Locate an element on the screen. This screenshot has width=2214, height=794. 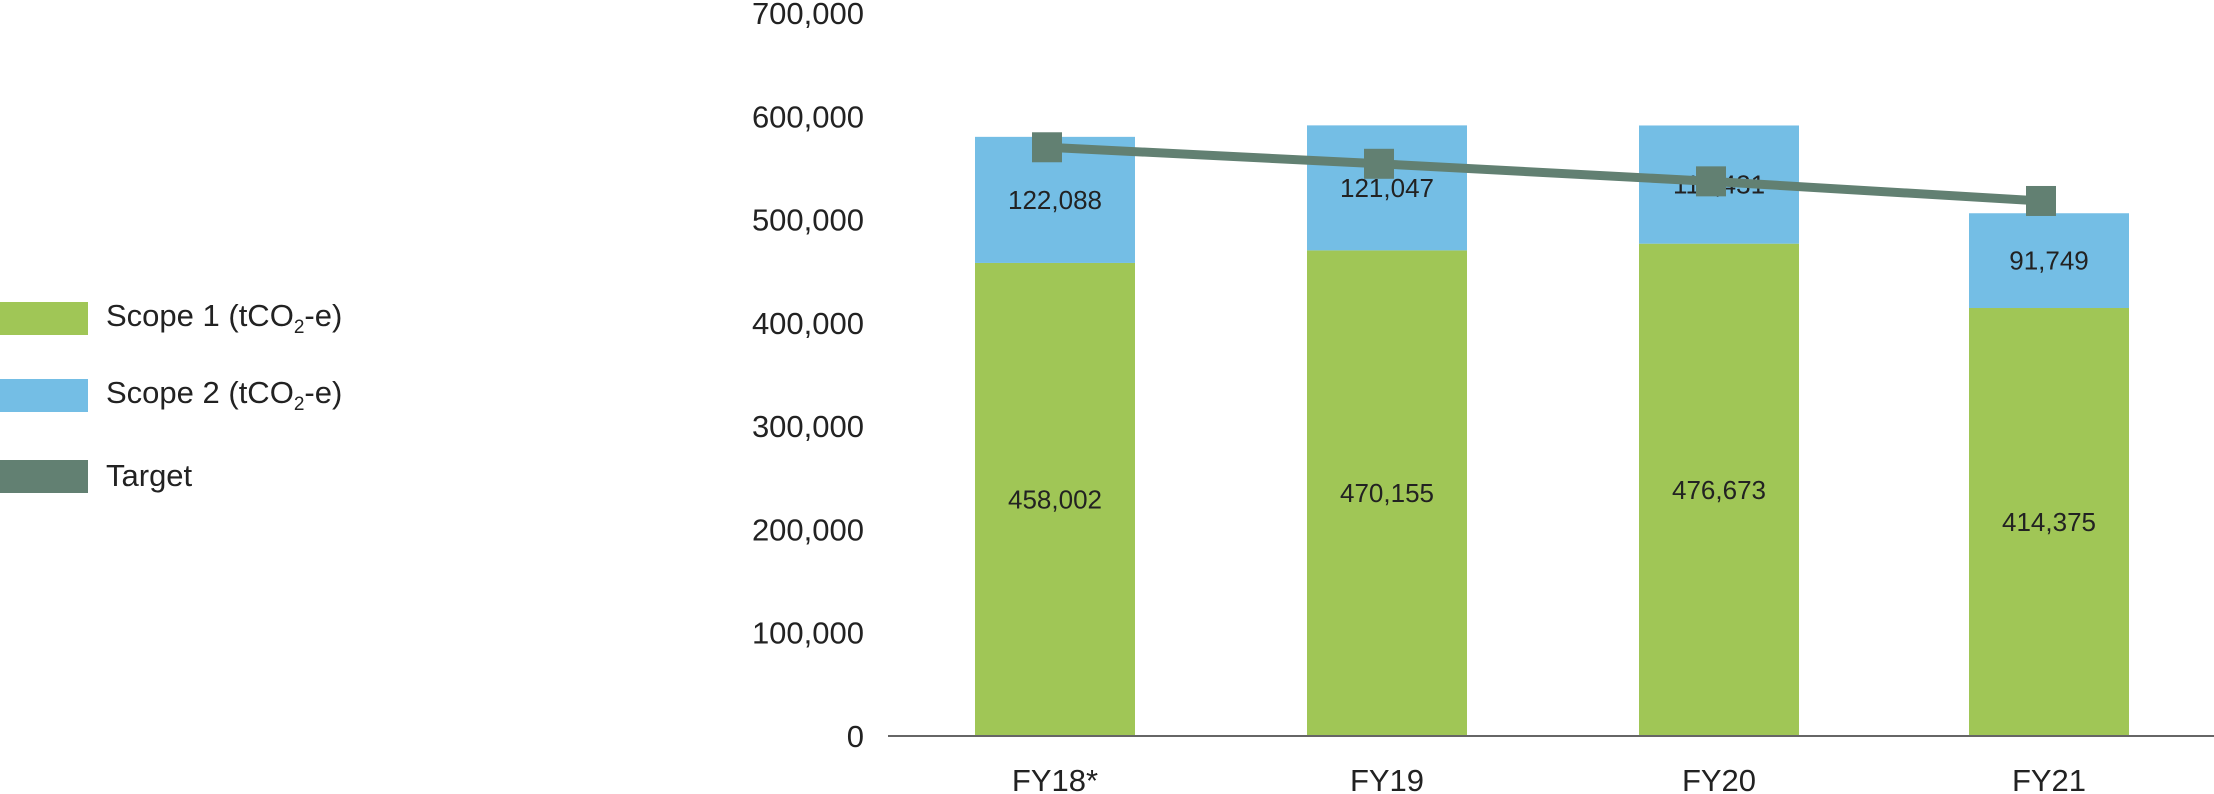
data-label-scope1: 470,155 is located at coordinates (1387, 493).